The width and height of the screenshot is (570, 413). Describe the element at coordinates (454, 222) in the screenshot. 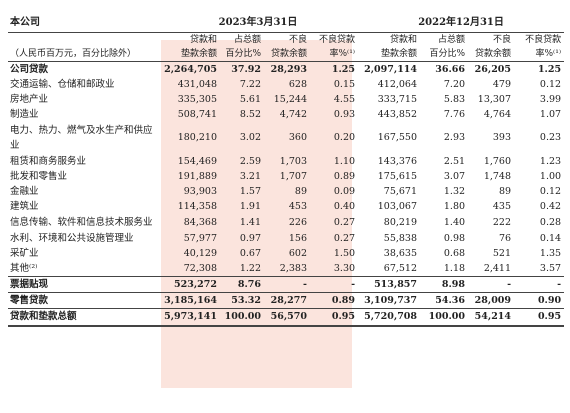

I see `cell-value: 1.40` at that location.